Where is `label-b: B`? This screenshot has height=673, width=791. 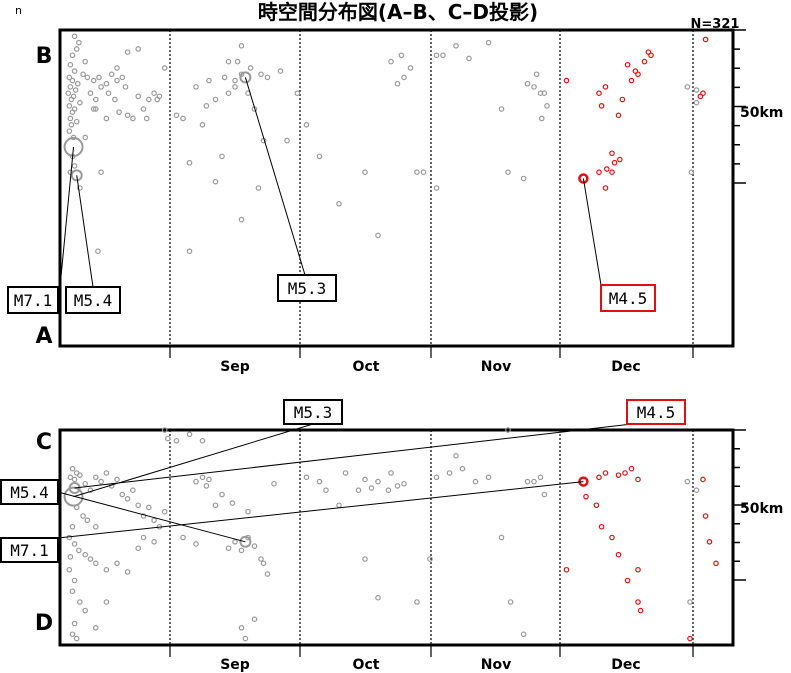
label-b: B is located at coordinates (44, 56).